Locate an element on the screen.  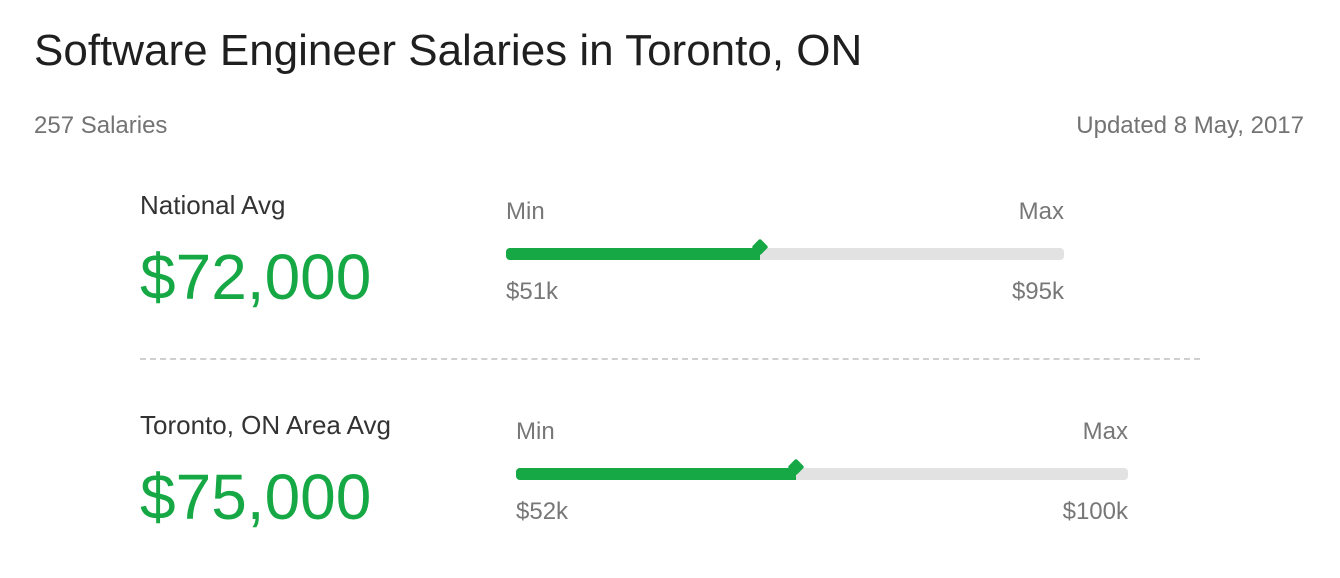
national-avg-value: $72,000 is located at coordinates (256, 277).